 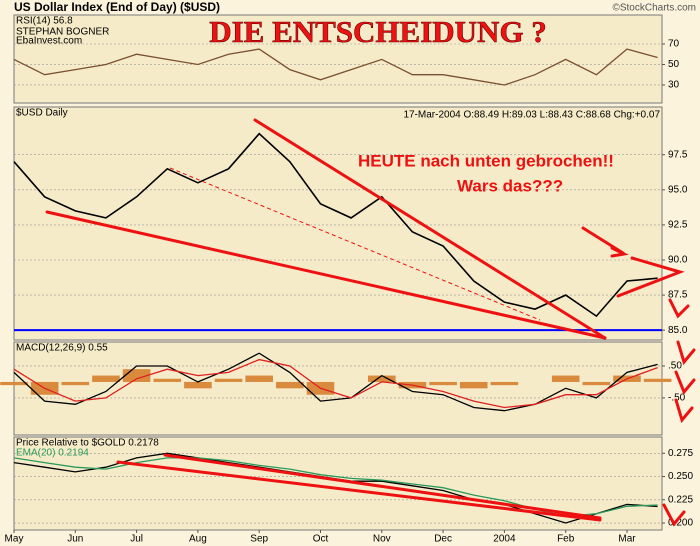 I want to click on x-tick-label: Jul, so click(x=136, y=539).